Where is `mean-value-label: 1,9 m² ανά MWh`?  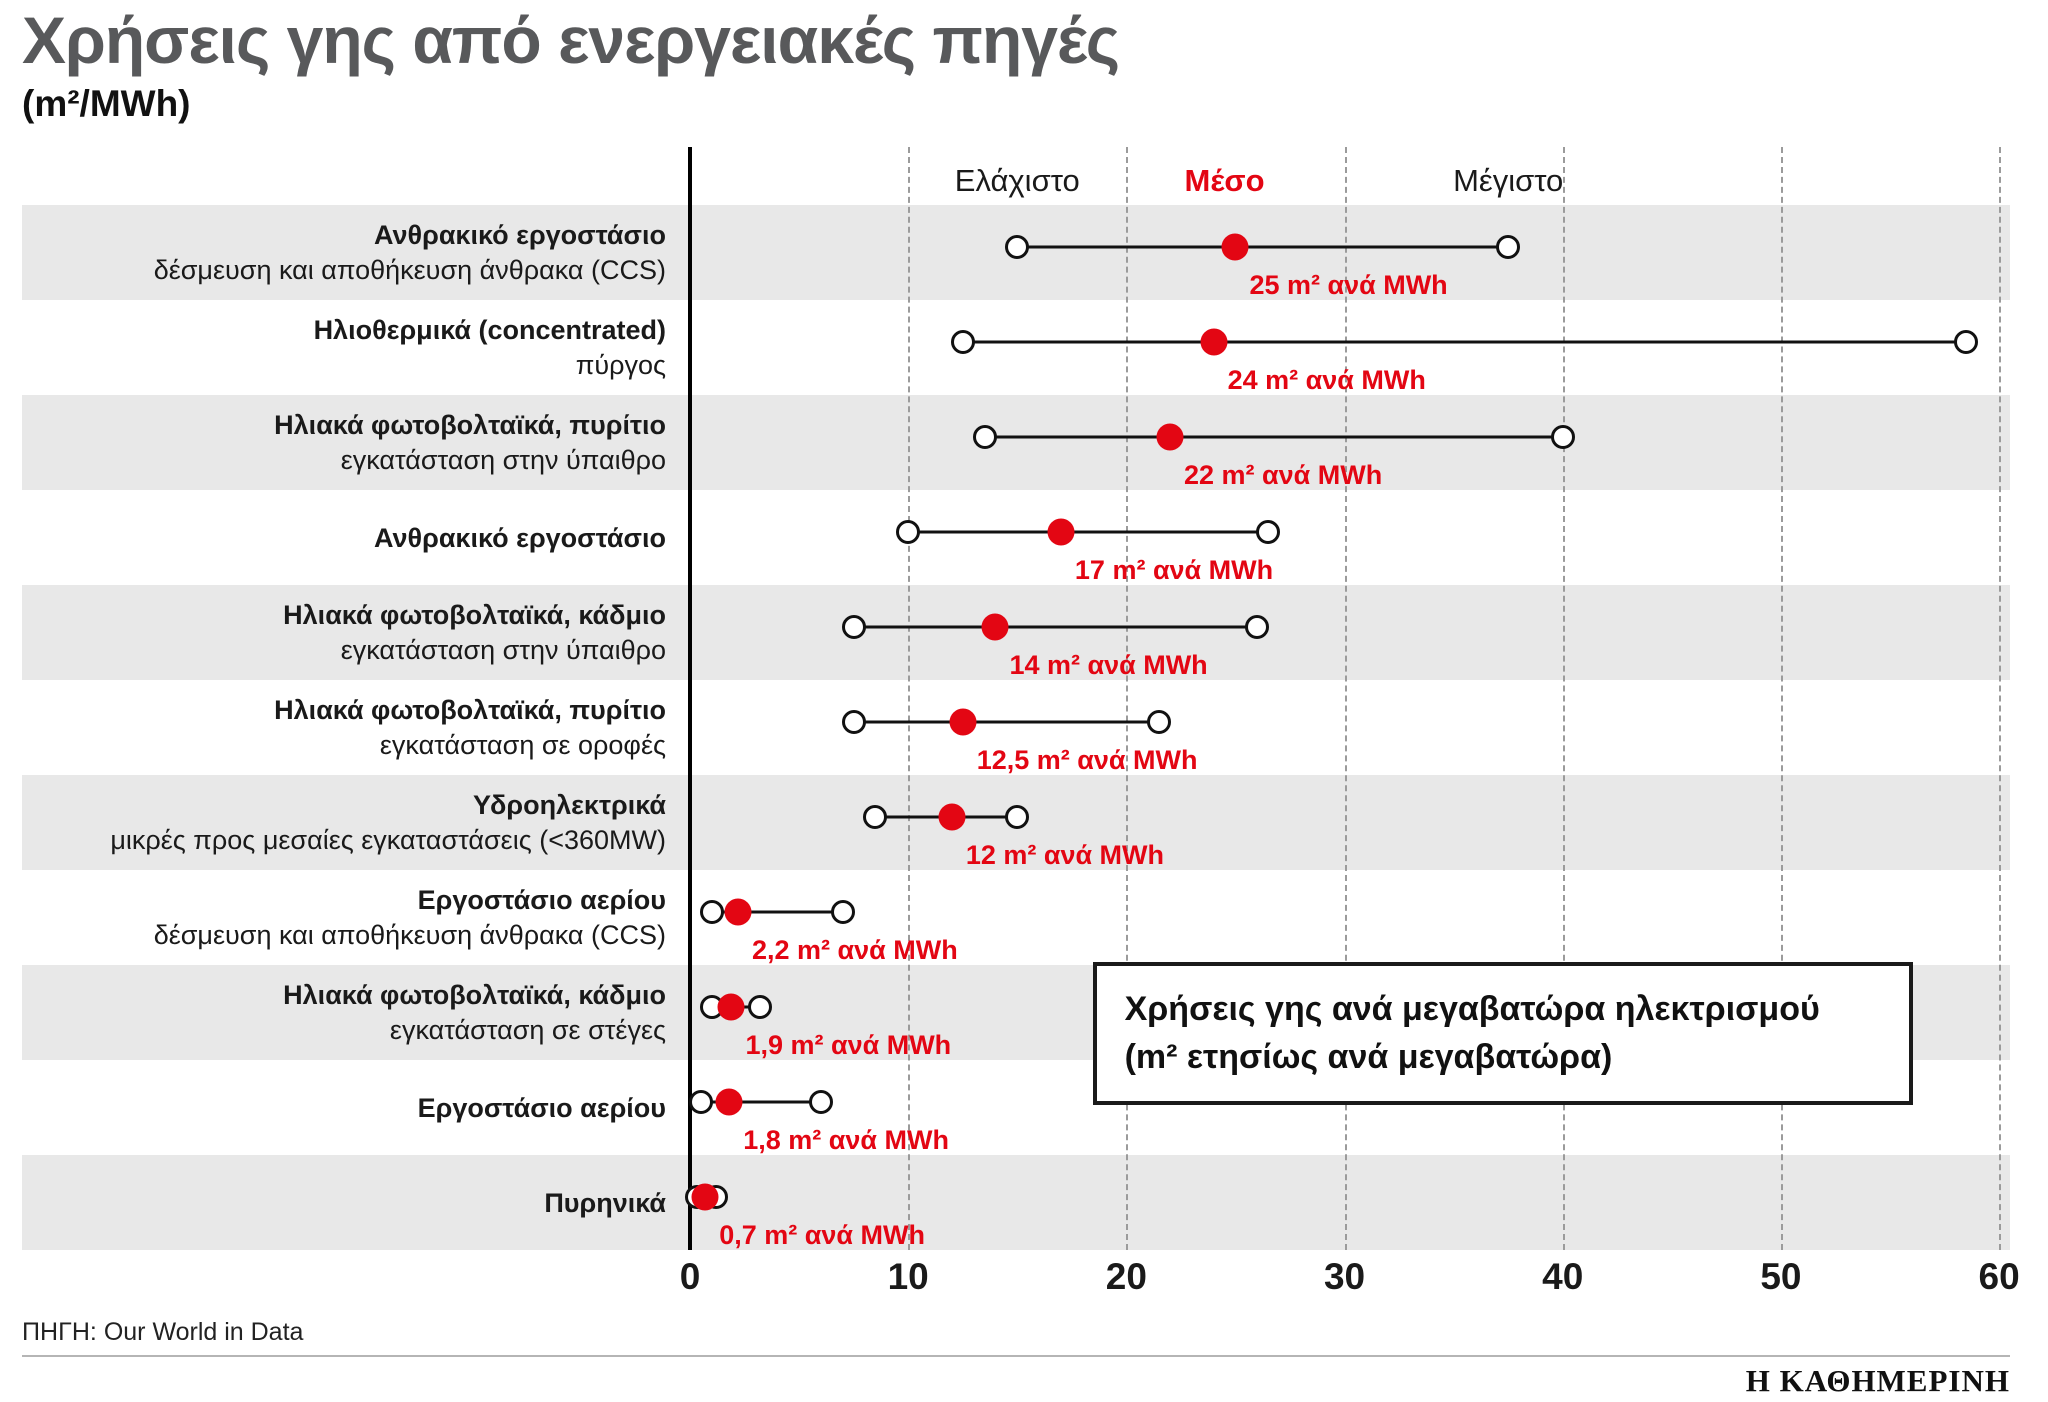 mean-value-label: 1,9 m² ανά MWh is located at coordinates (848, 1044).